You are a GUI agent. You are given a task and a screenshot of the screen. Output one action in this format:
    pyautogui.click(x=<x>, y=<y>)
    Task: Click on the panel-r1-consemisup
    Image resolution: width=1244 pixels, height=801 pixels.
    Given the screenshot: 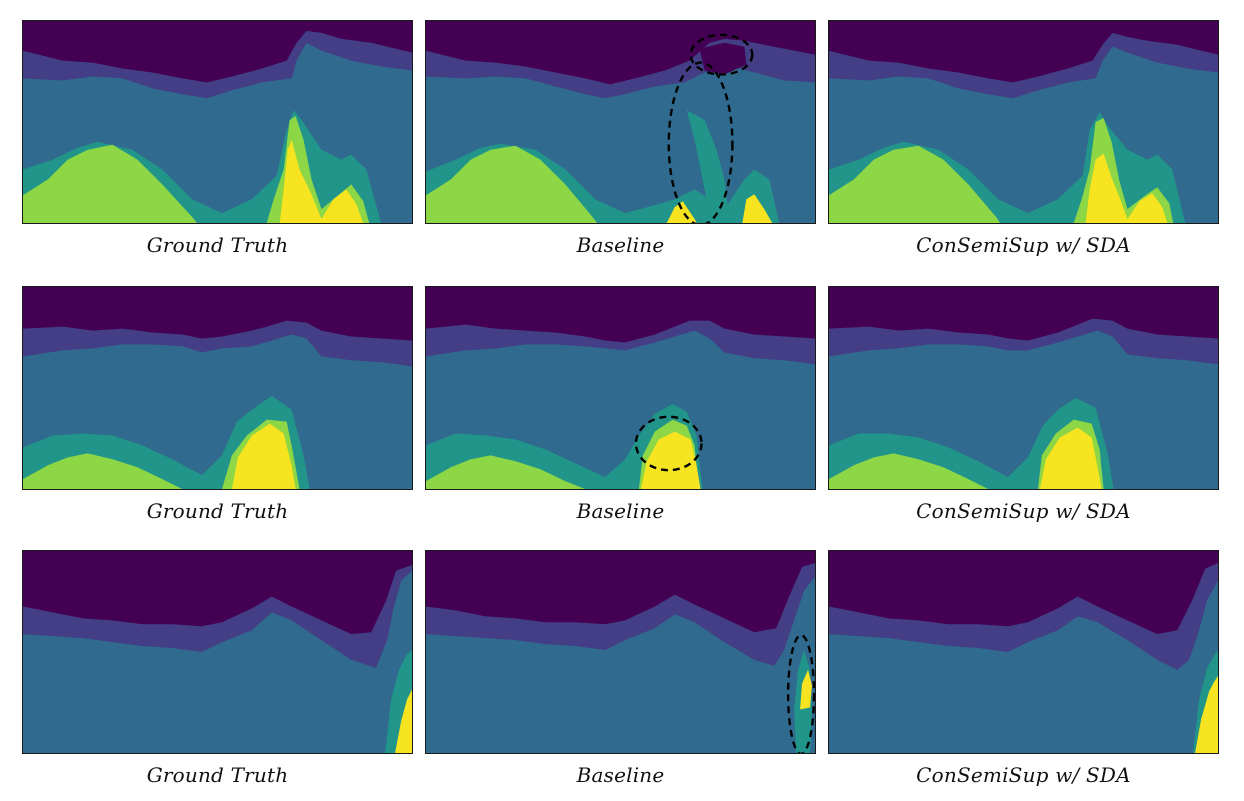 What is the action you would take?
    pyautogui.click(x=1023, y=122)
    